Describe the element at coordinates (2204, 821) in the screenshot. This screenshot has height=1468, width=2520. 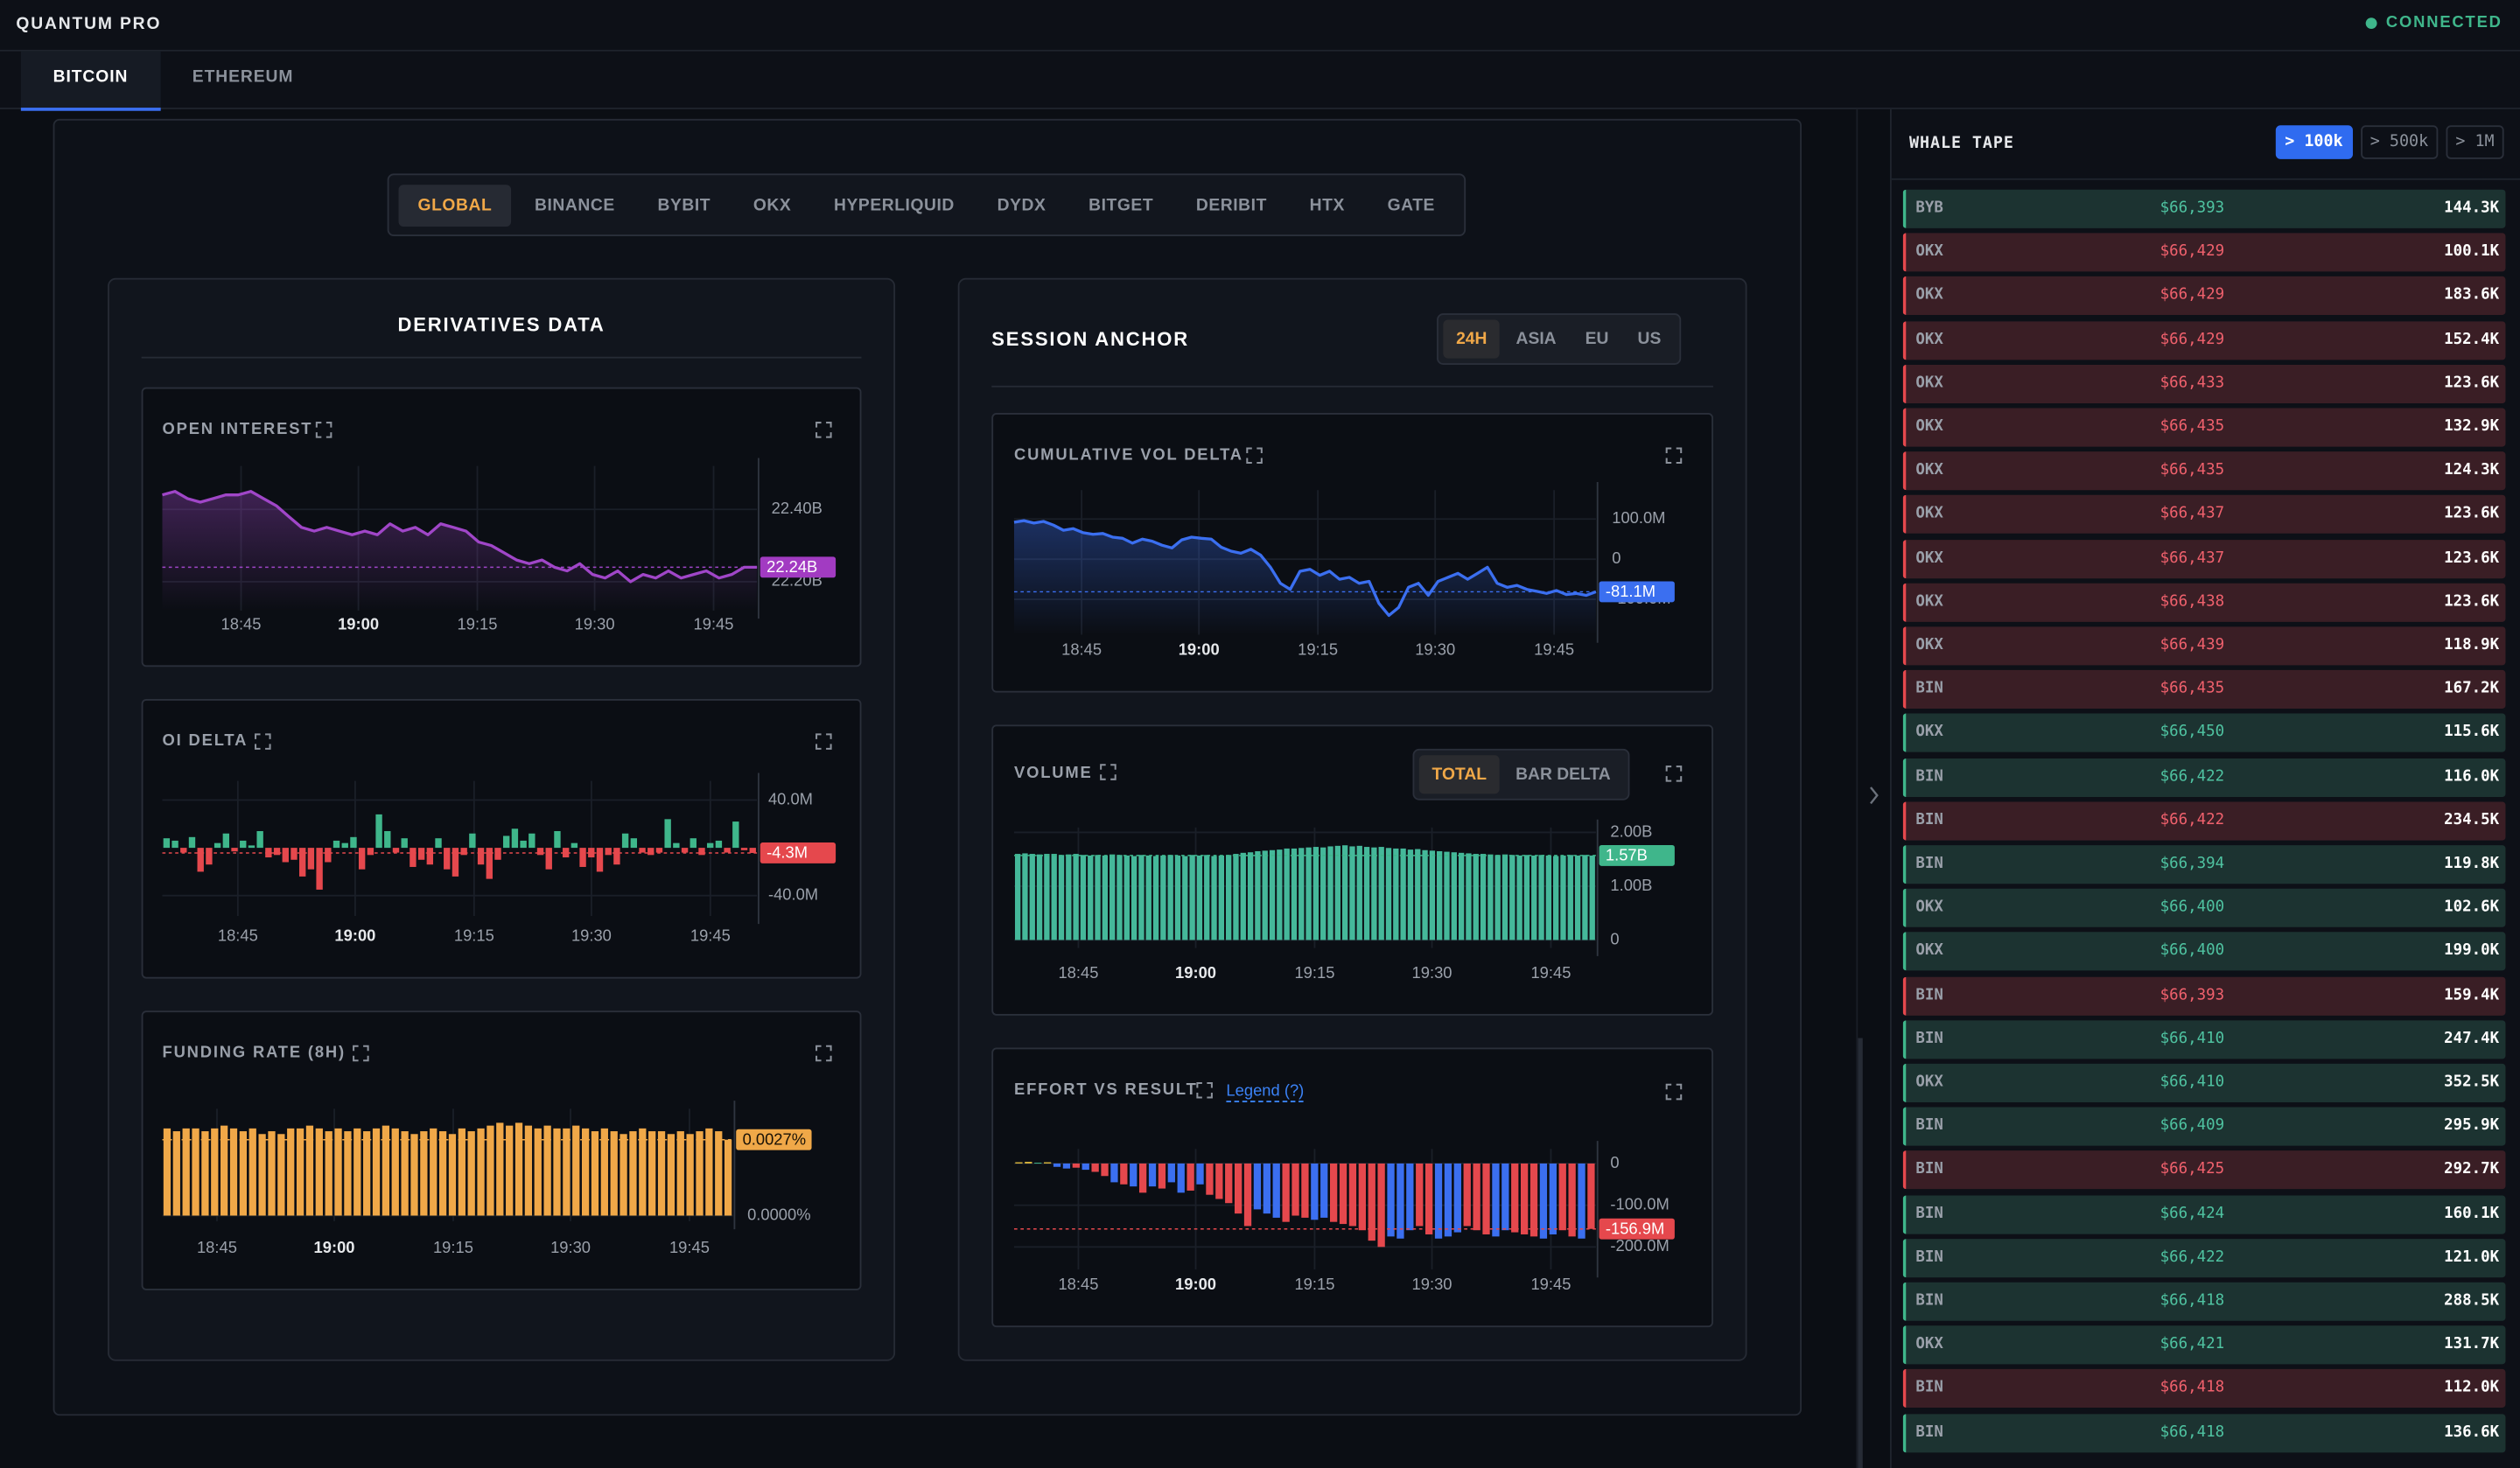
I see `tape-row: BIN $66,422 234.5K` at that location.